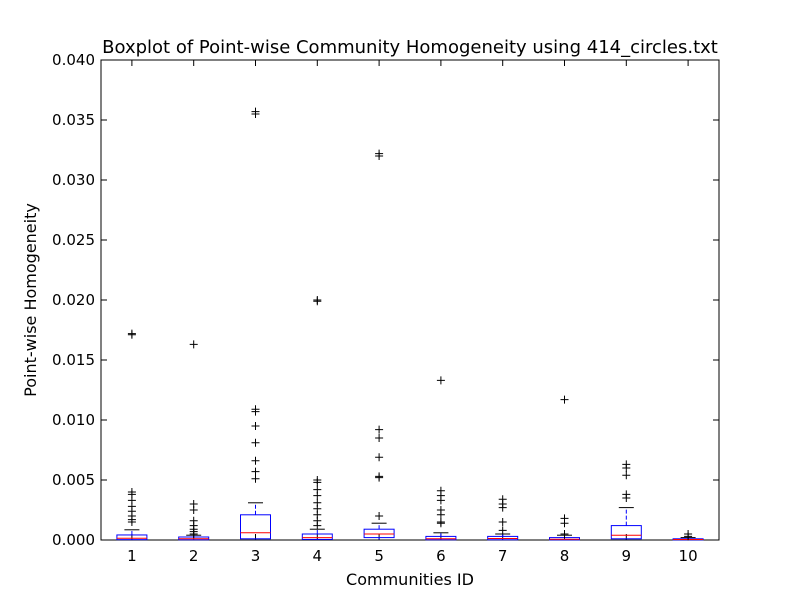 The height and width of the screenshot is (600, 800). Describe the element at coordinates (73, 60) in the screenshot. I see `y-tick-label: 0.040` at that location.